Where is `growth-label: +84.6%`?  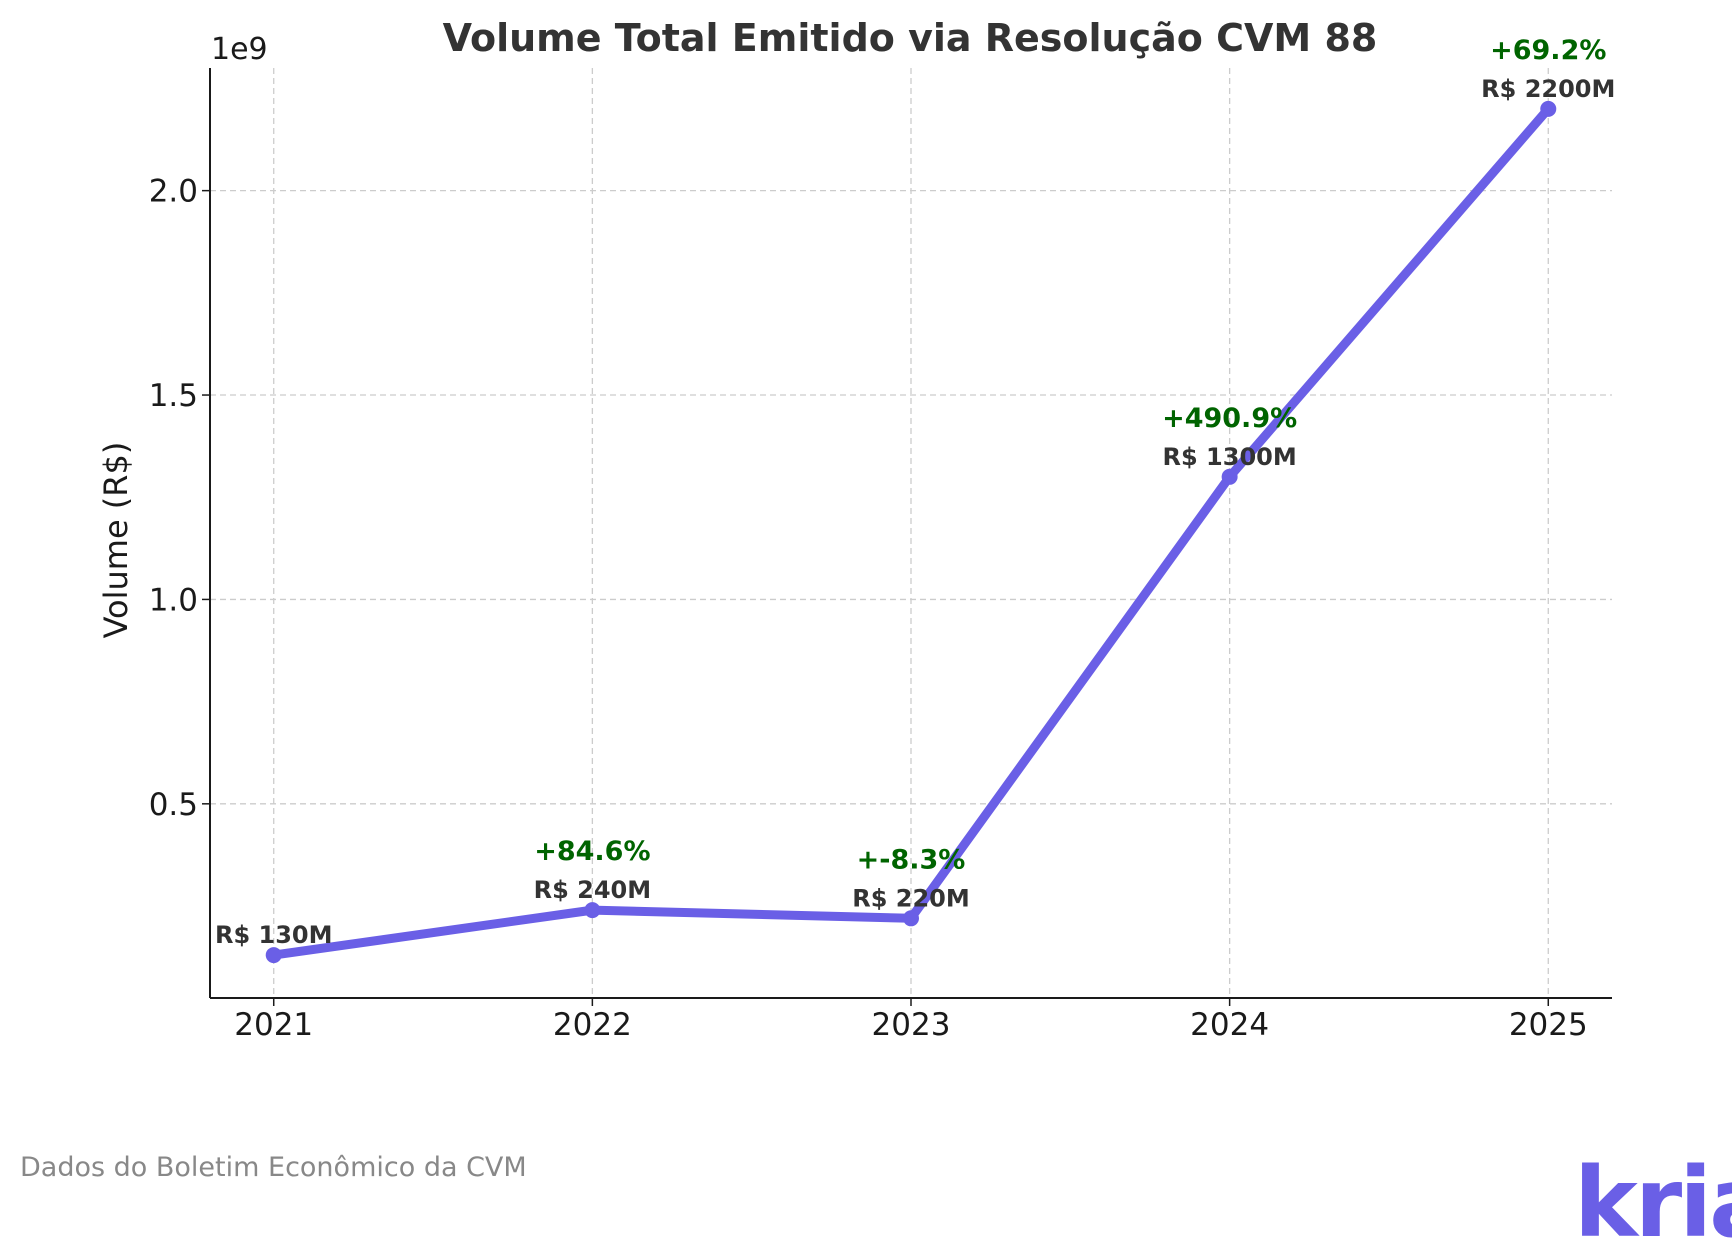 growth-label: +84.6% is located at coordinates (592, 851).